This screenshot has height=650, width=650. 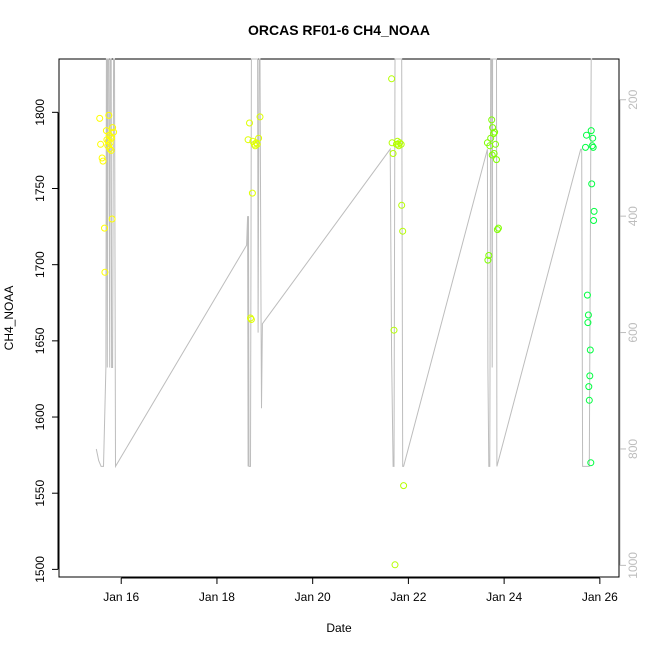 I want to click on chart-title: ORCAS RF01-6 CH4_NOAA, so click(x=339, y=30).